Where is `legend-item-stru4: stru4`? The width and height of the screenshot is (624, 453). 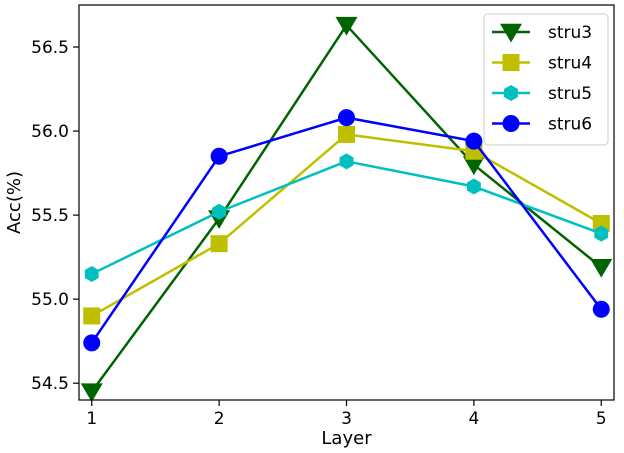 legend-item-stru4: stru4 is located at coordinates (542, 64).